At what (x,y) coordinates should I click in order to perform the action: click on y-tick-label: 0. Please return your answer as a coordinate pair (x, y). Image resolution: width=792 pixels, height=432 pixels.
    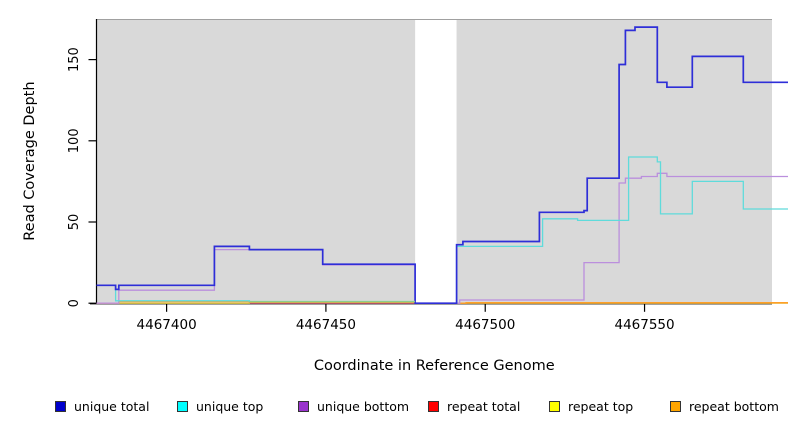
    Looking at the image, I should click on (74, 303).